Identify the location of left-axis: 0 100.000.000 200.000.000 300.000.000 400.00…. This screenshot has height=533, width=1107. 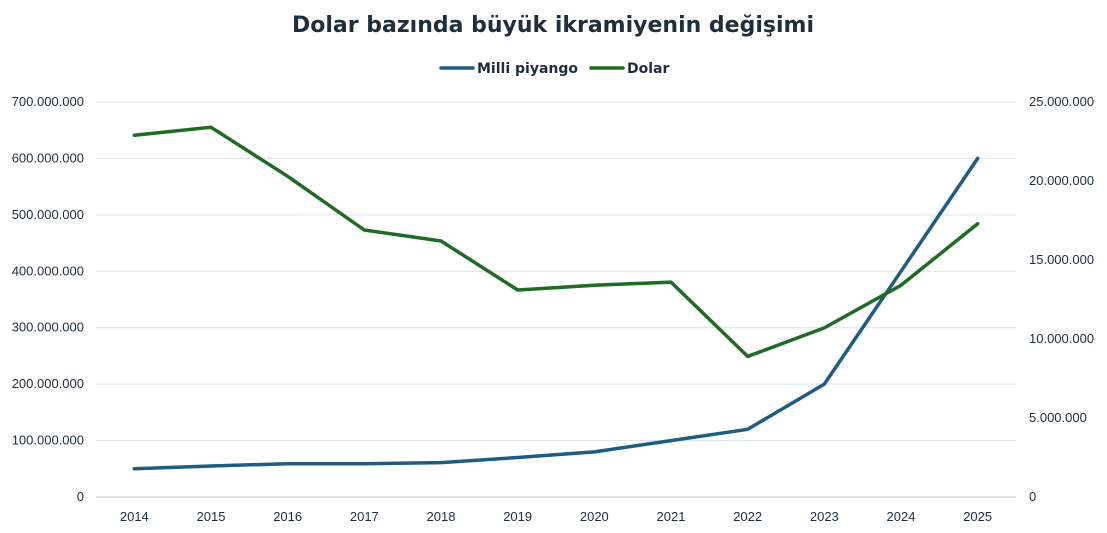
(48, 299).